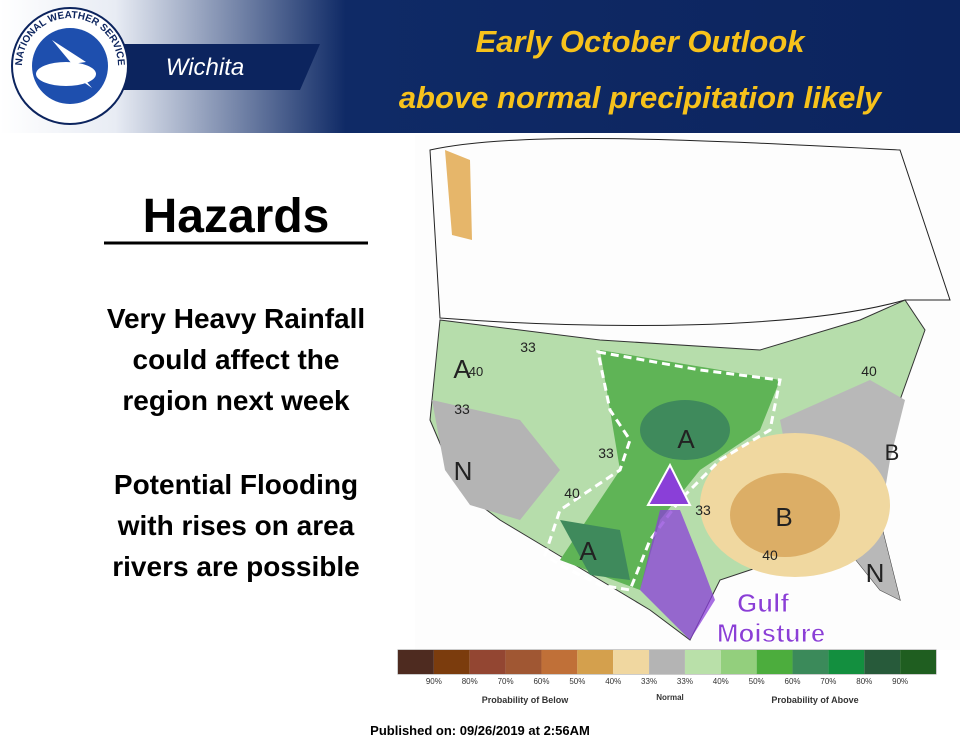 The height and width of the screenshot is (740, 960). What do you see at coordinates (480, 730) in the screenshot?
I see `footer: Published on: 09/26/2019 at 2:56AM` at bounding box center [480, 730].